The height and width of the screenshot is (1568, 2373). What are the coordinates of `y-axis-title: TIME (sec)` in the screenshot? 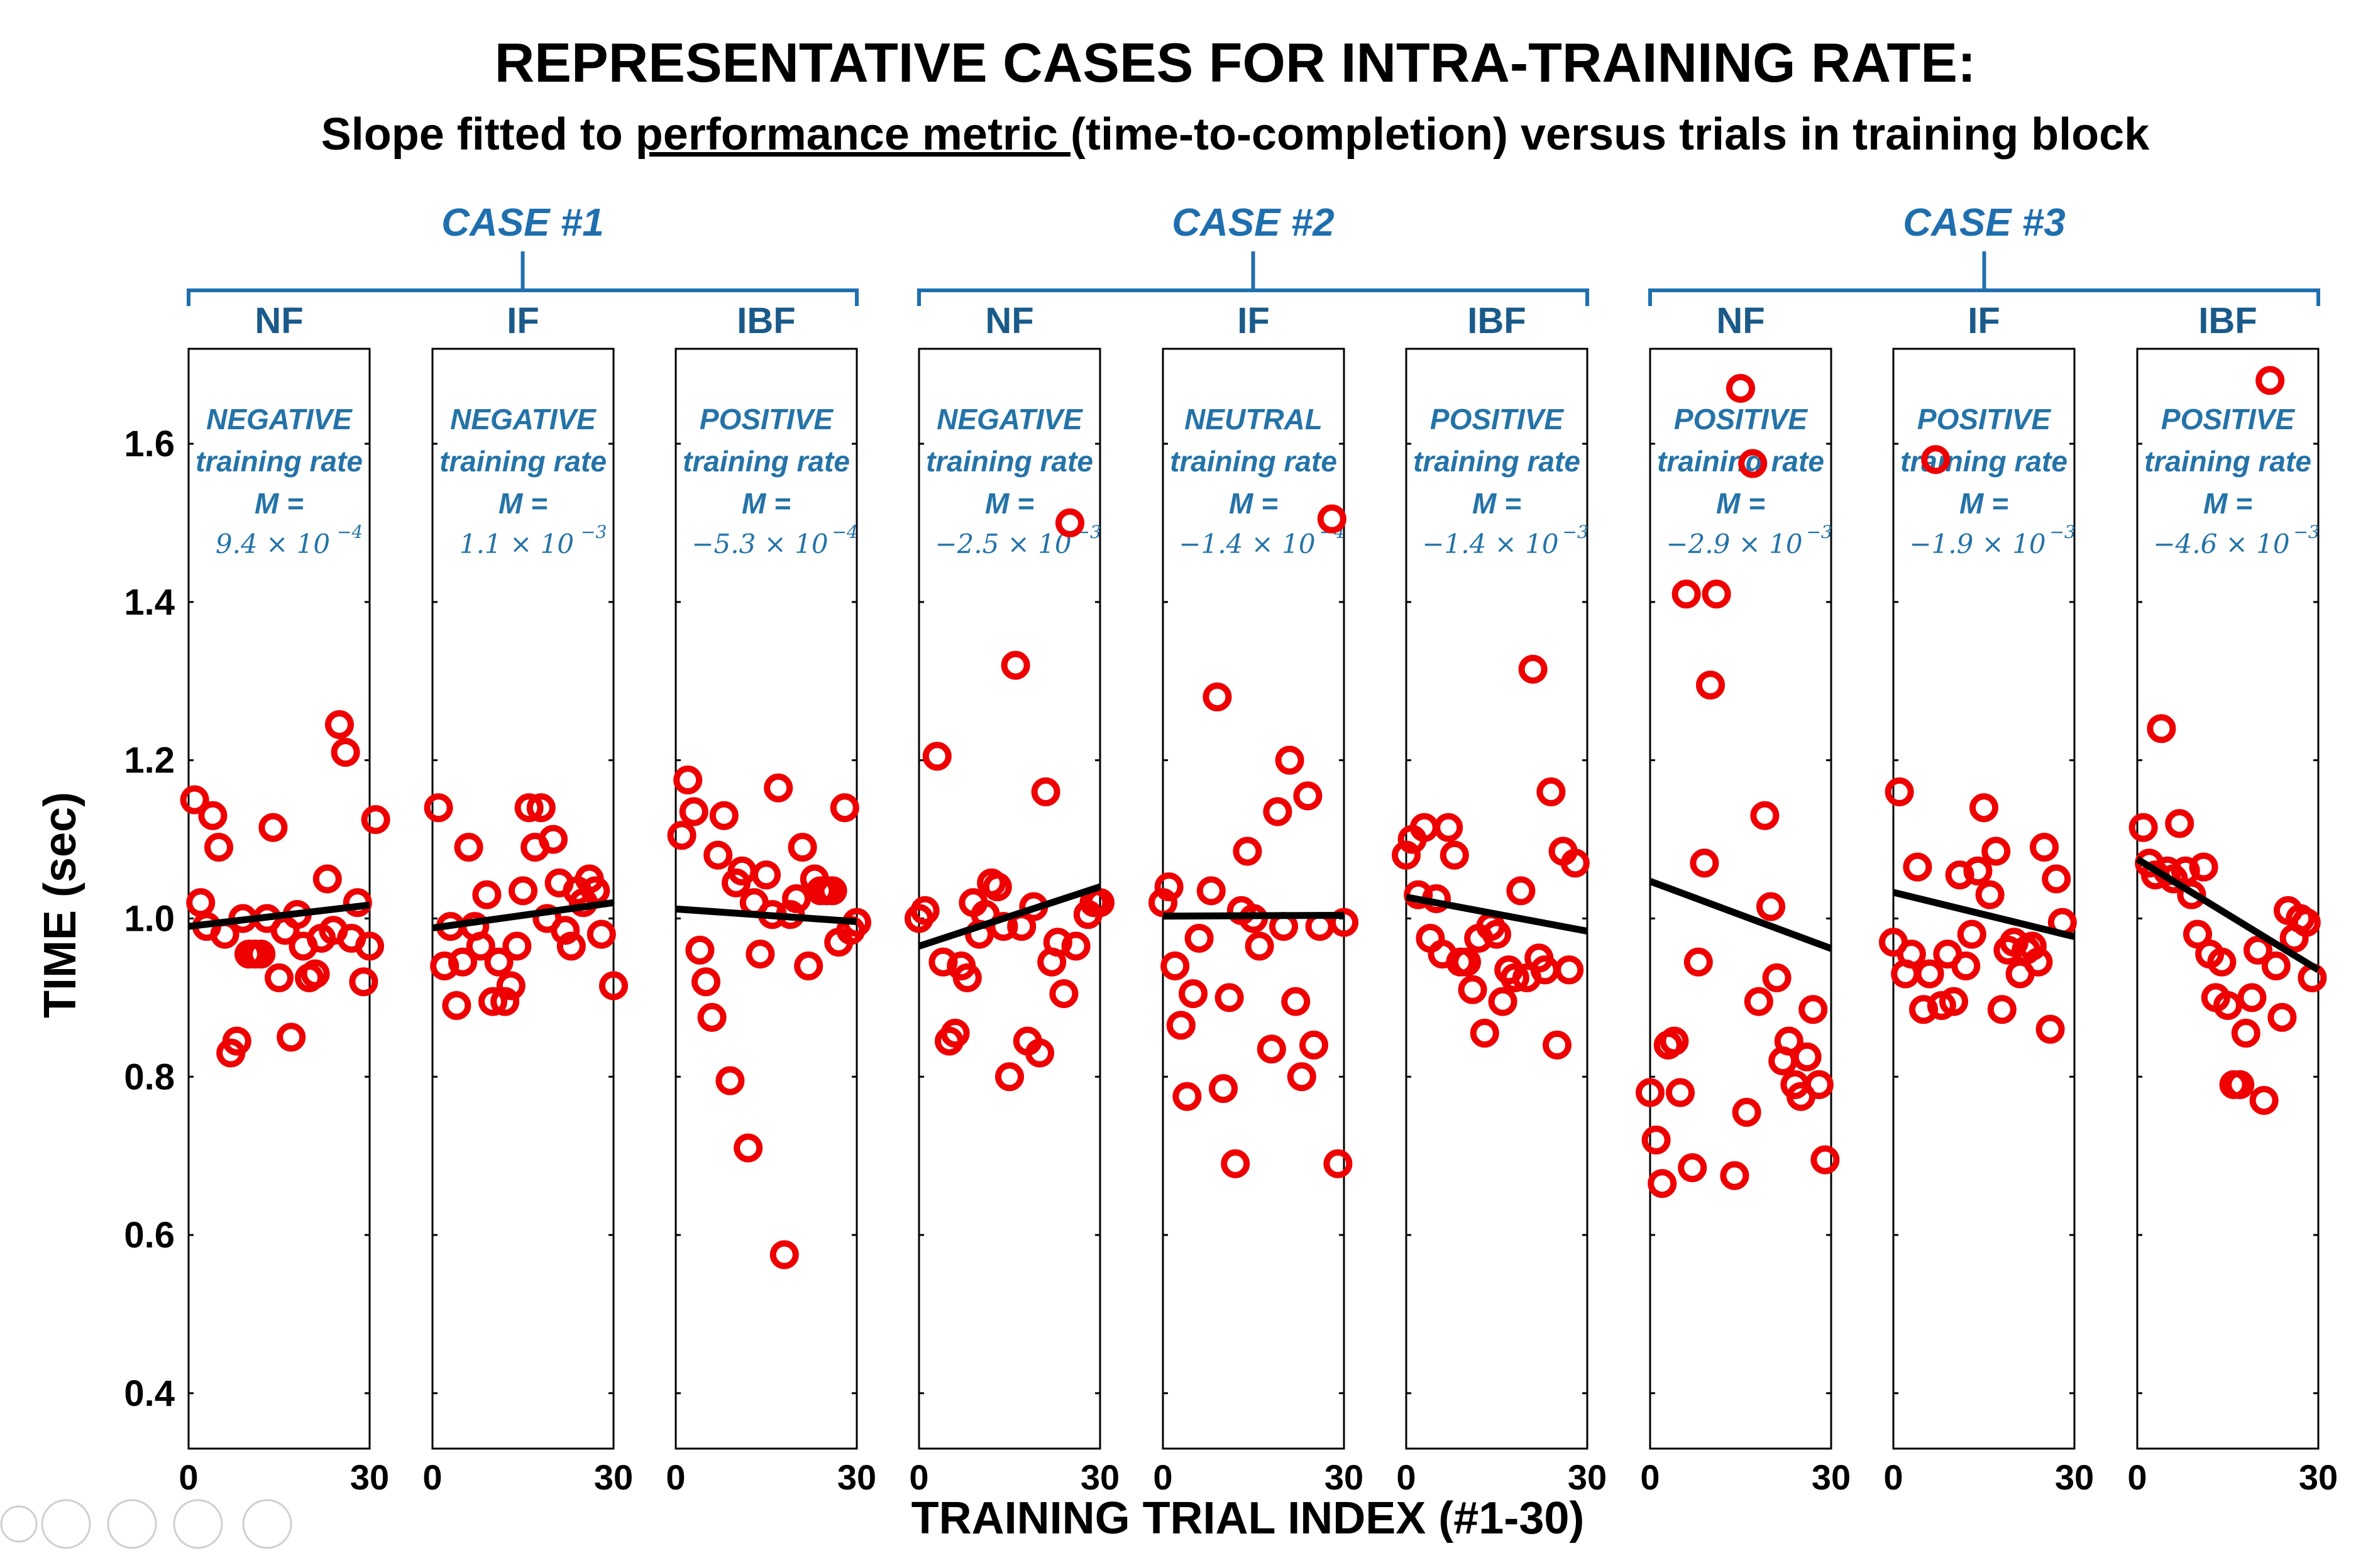 It's located at (60, 905).